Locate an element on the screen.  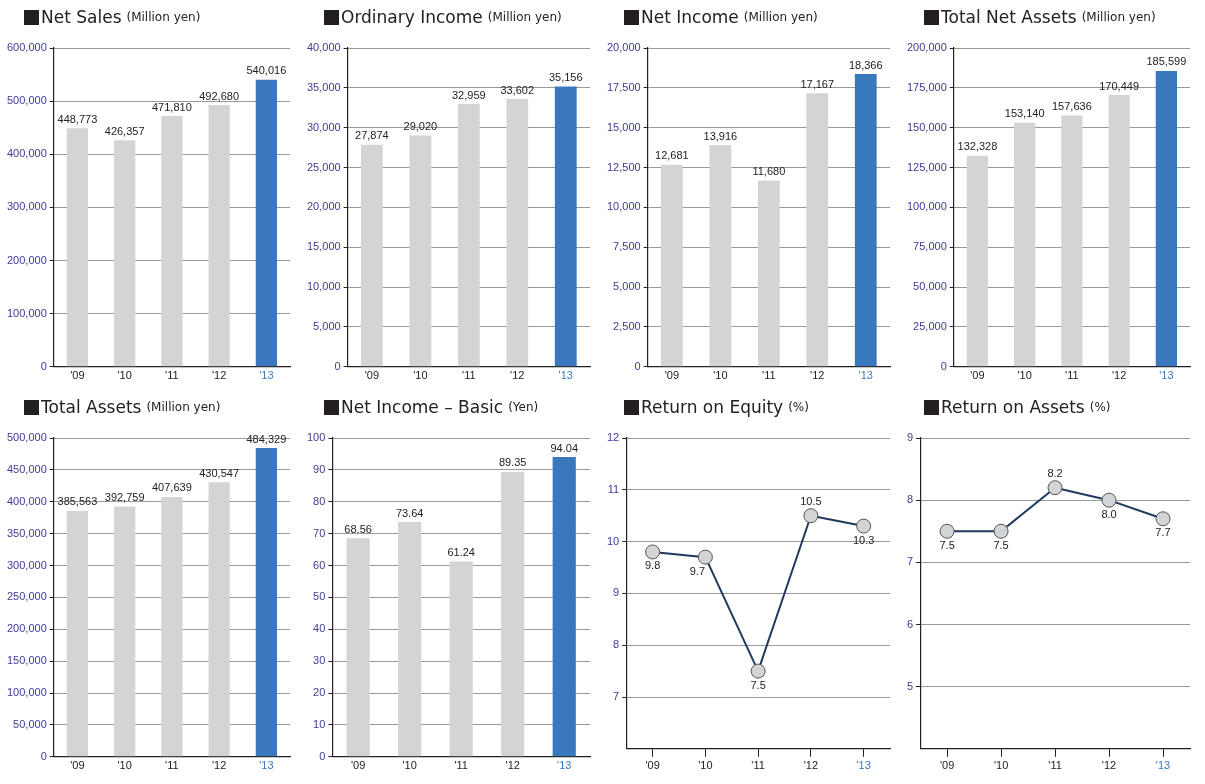
y-tick-label: 17,500 is located at coordinates (623, 86).